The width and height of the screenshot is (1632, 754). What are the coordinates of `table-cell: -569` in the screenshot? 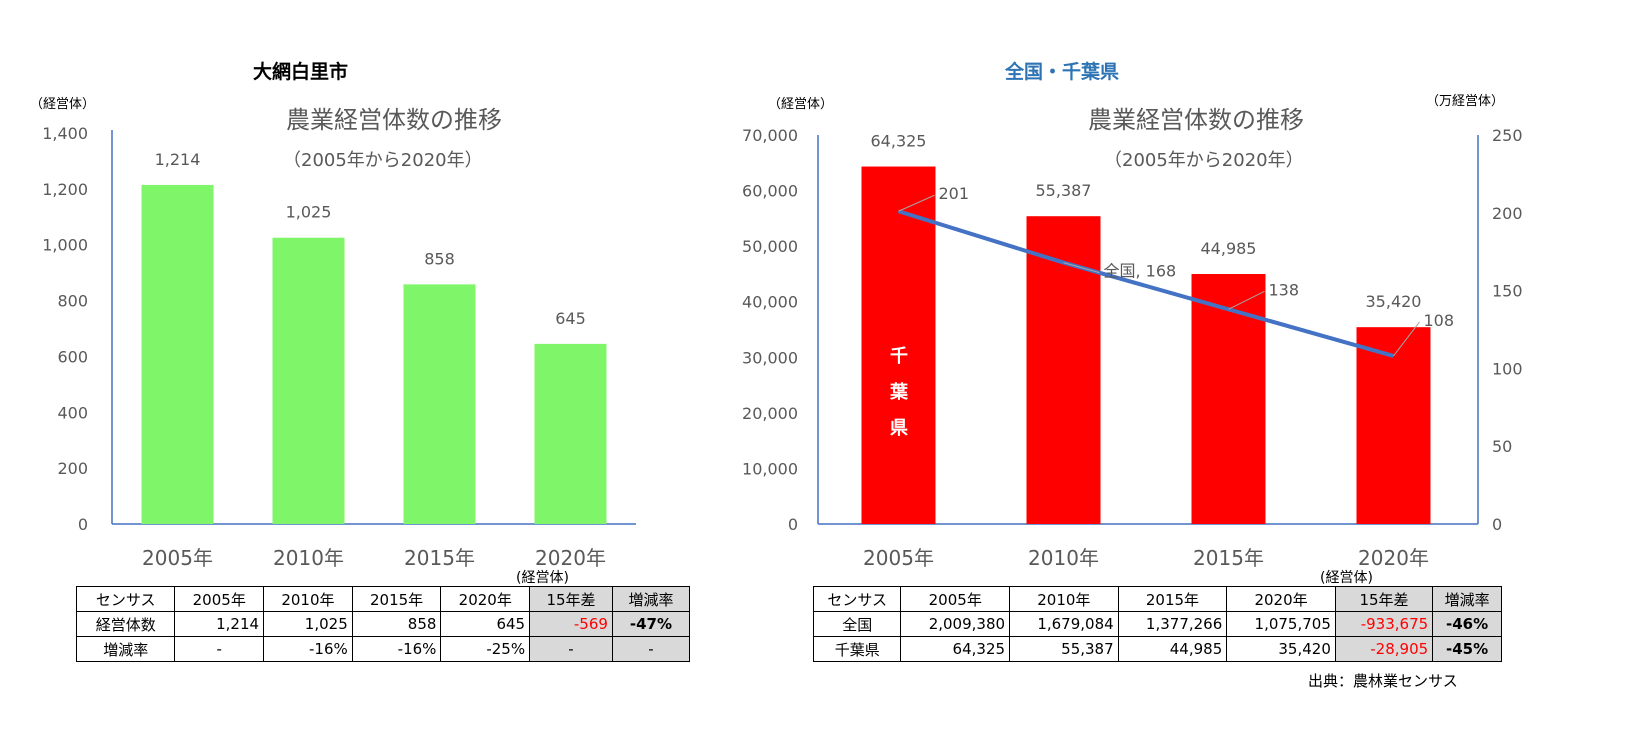 It's located at (571, 624).